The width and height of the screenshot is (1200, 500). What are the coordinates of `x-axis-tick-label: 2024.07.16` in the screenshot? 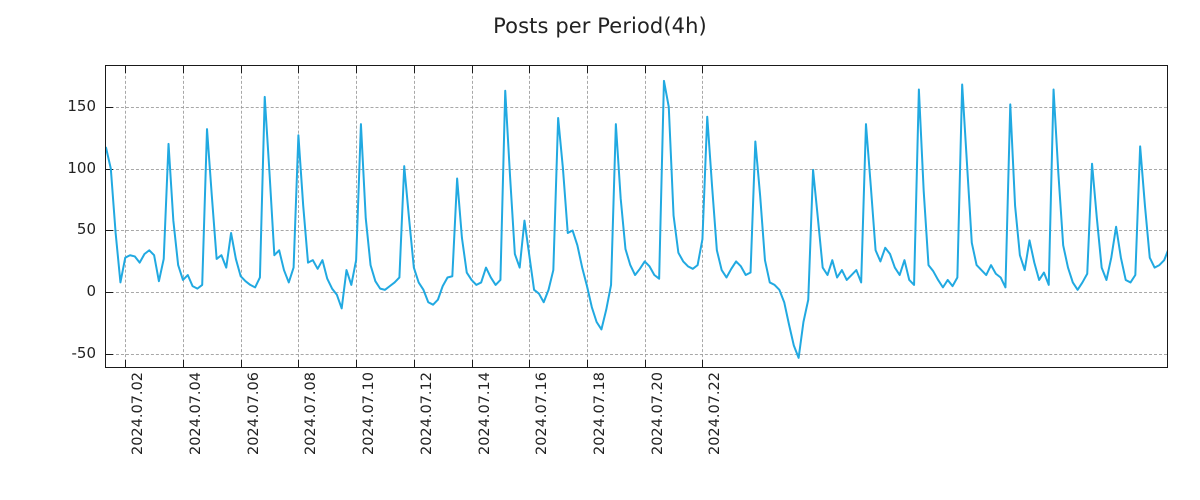 It's located at (542, 414).